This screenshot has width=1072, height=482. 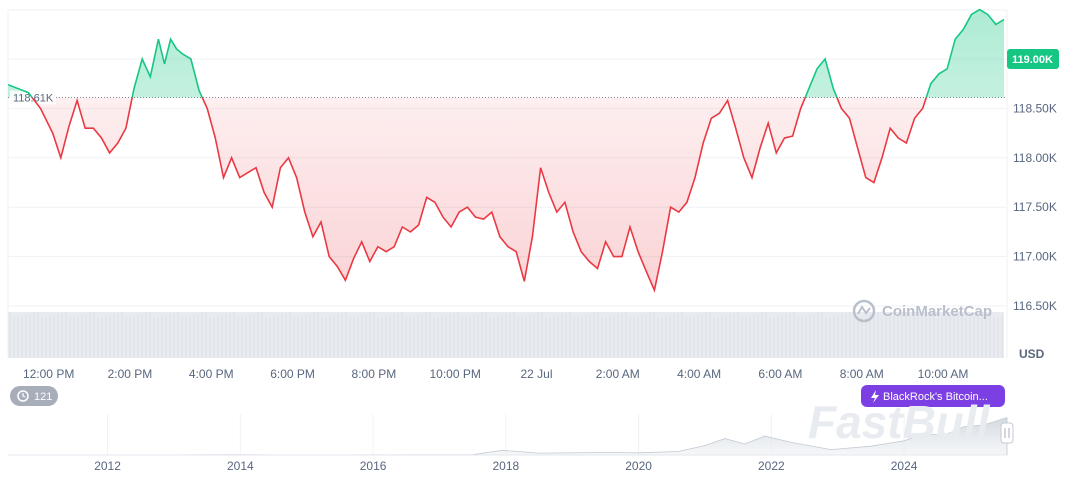 I want to click on y-tick-label: 116.50K, so click(x=1035, y=306).